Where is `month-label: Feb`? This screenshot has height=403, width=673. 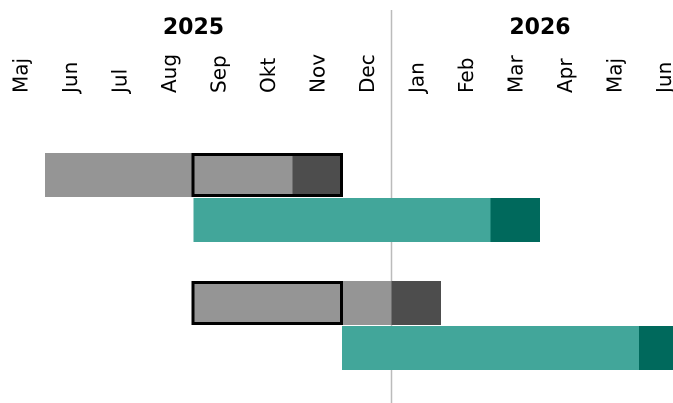
month-label: Feb is located at coordinates (466, 75).